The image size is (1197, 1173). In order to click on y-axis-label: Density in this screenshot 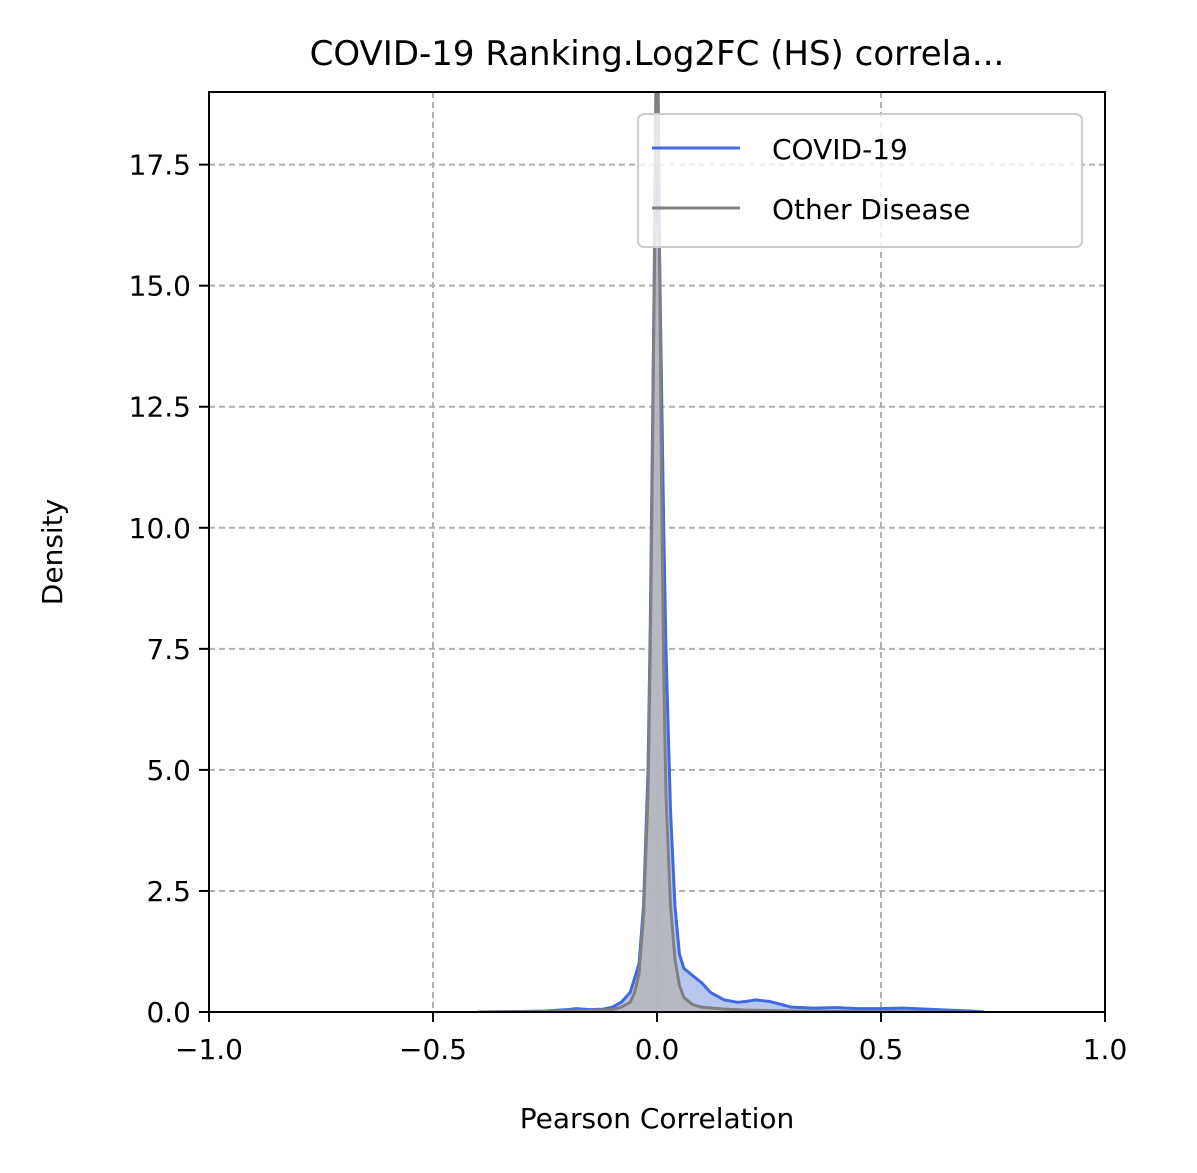, I will do `click(52, 552)`.